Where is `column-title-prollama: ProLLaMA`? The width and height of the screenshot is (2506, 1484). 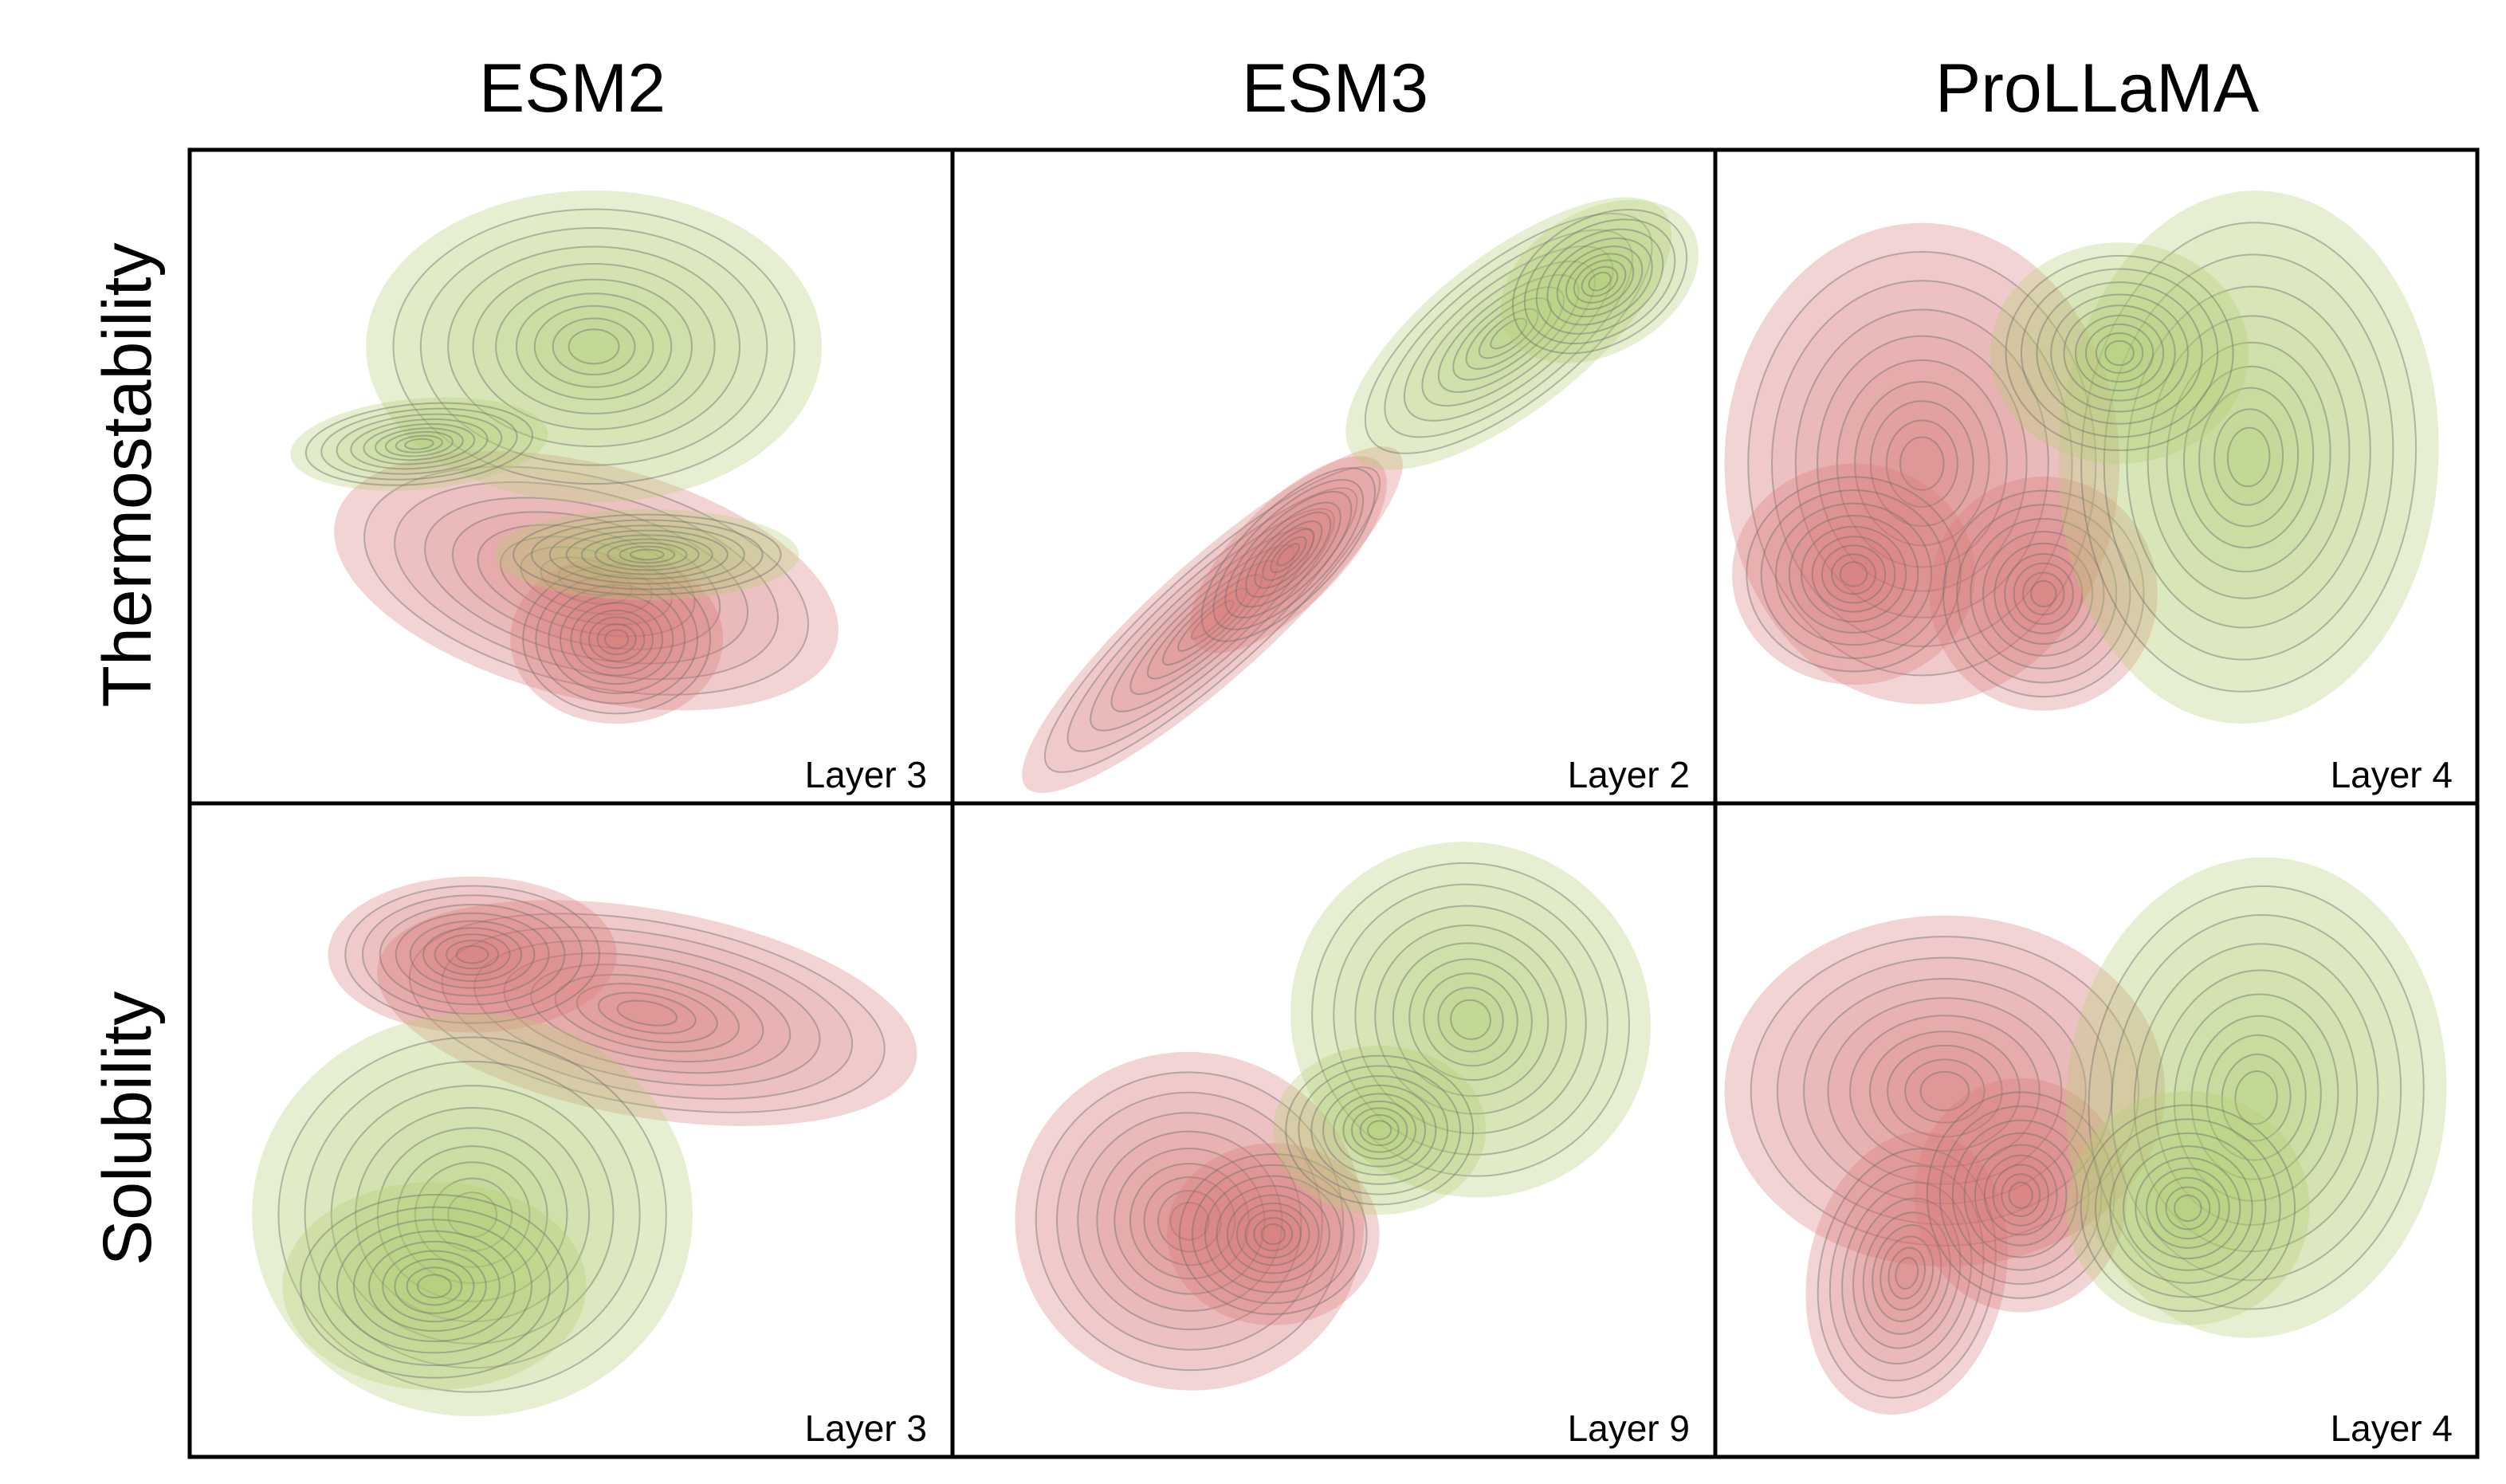 column-title-prollama: ProLLaMA is located at coordinates (2097, 88).